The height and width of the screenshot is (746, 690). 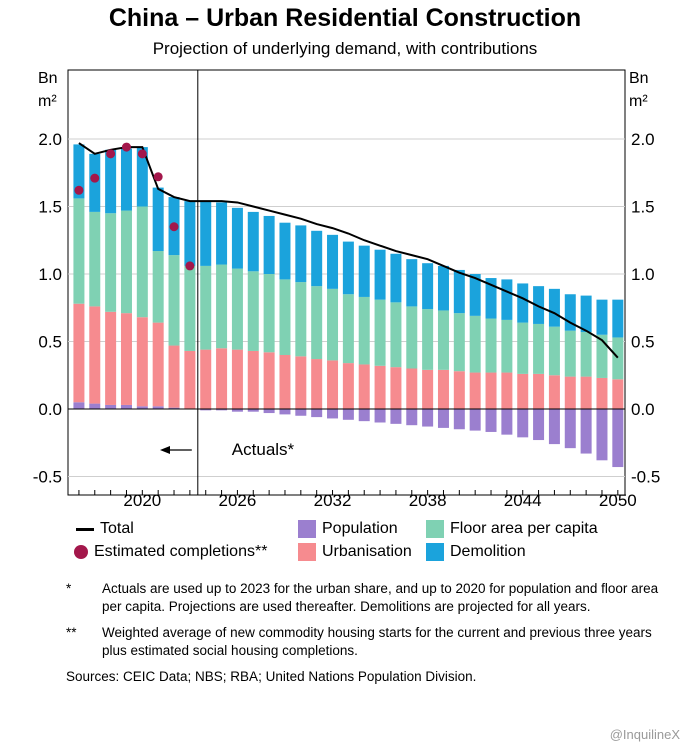 What do you see at coordinates (238, 500) in the screenshot?
I see `x-tick-label: 2026` at bounding box center [238, 500].